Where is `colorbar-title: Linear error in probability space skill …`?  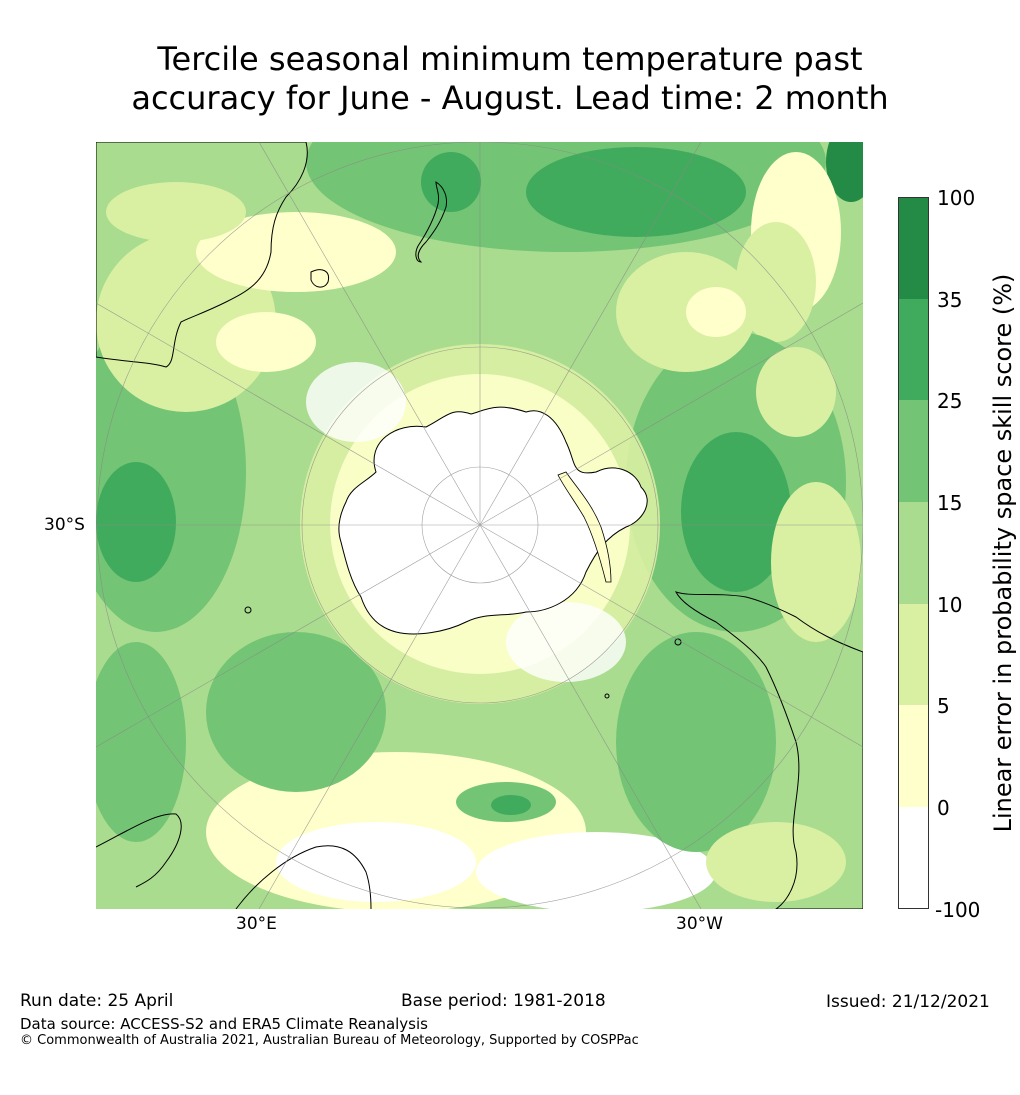
colorbar-title: Linear error in probability space skill … is located at coordinates (1003, 553).